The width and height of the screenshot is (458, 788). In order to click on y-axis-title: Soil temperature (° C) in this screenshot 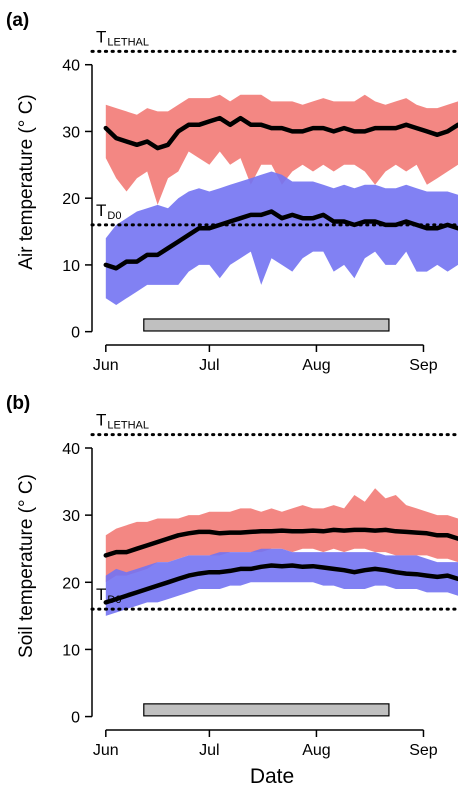, I will do `click(26, 566)`.